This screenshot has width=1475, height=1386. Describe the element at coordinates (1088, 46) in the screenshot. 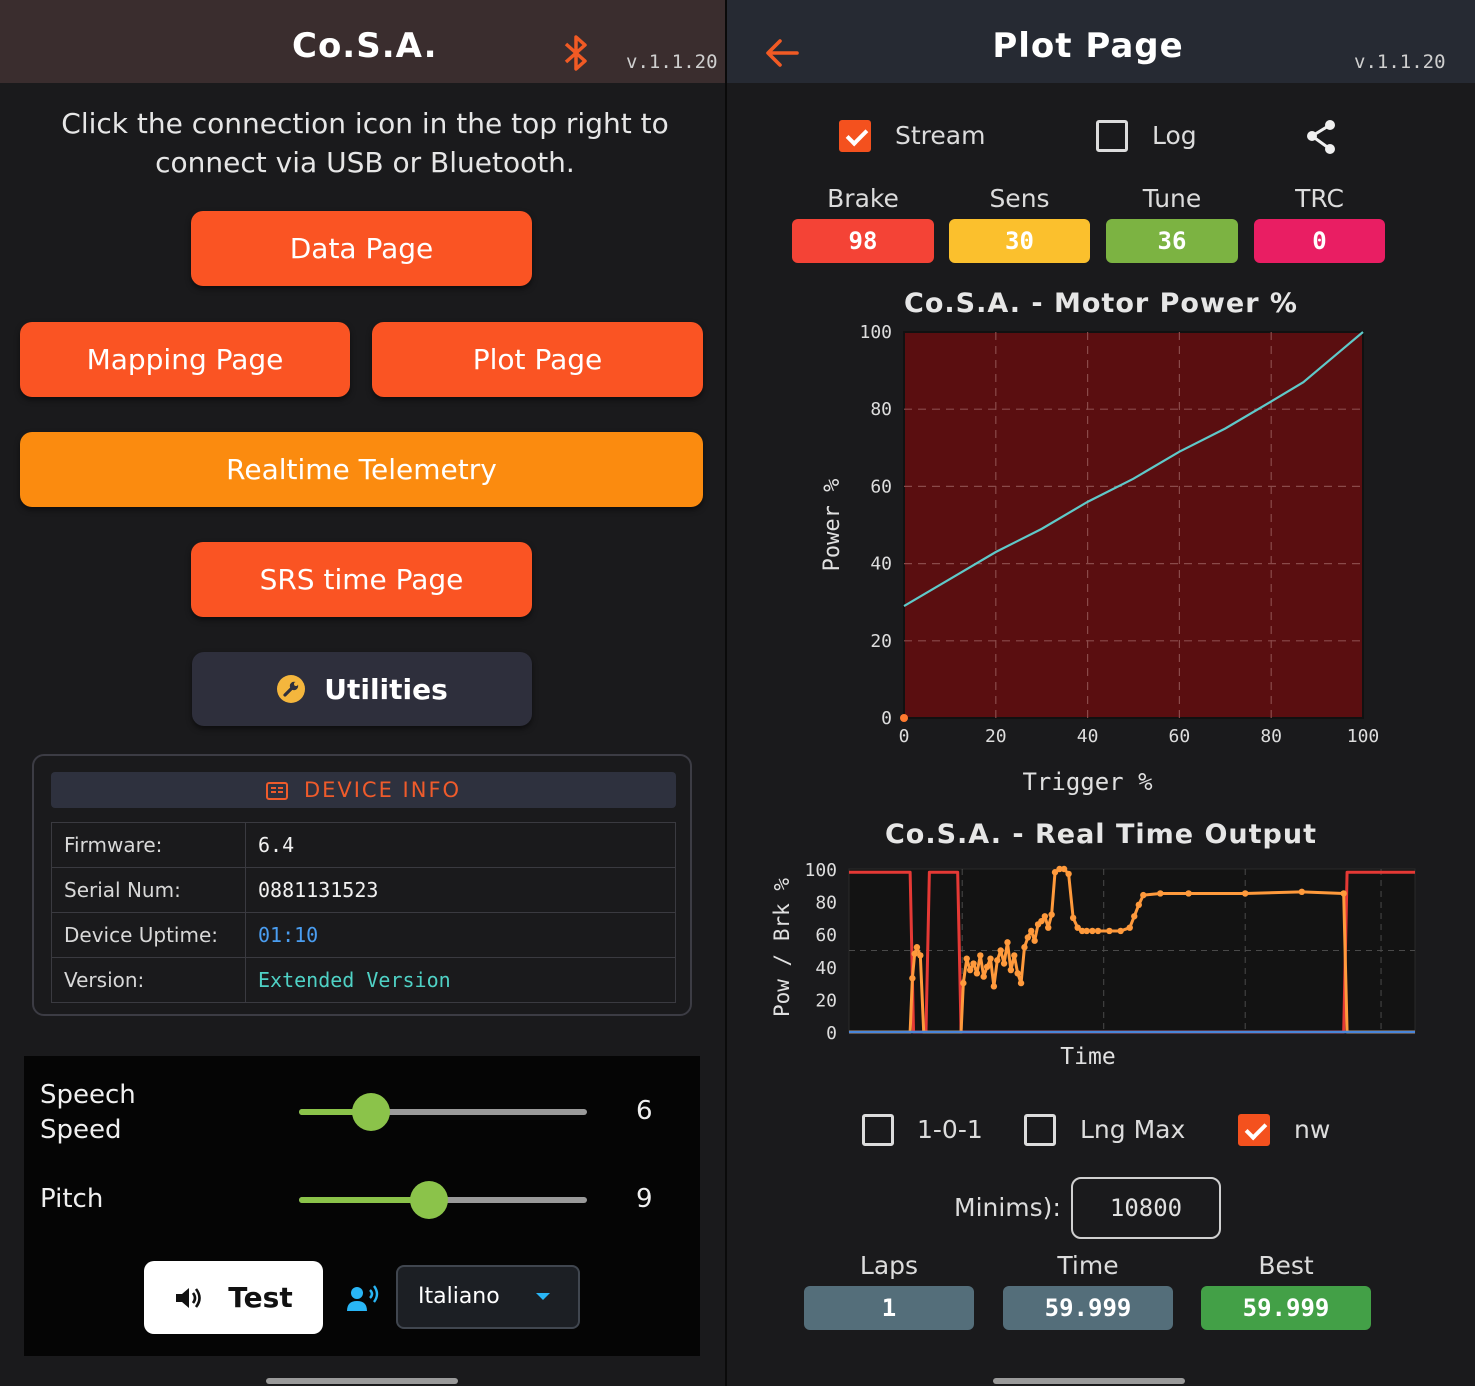

I see `page-title: Plot Page` at that location.